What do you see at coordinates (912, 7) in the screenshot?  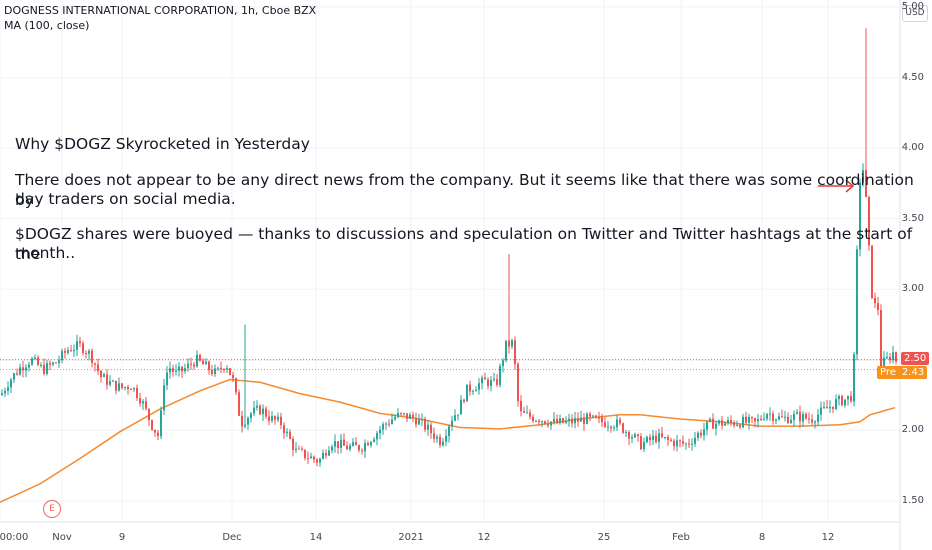 I see `y-tick-label: 5.00` at bounding box center [912, 7].